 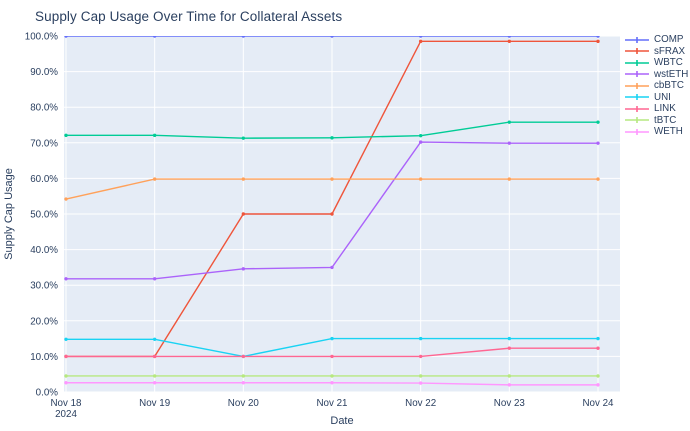 I want to click on x-tick-label: Nov 21, so click(x=331, y=403).